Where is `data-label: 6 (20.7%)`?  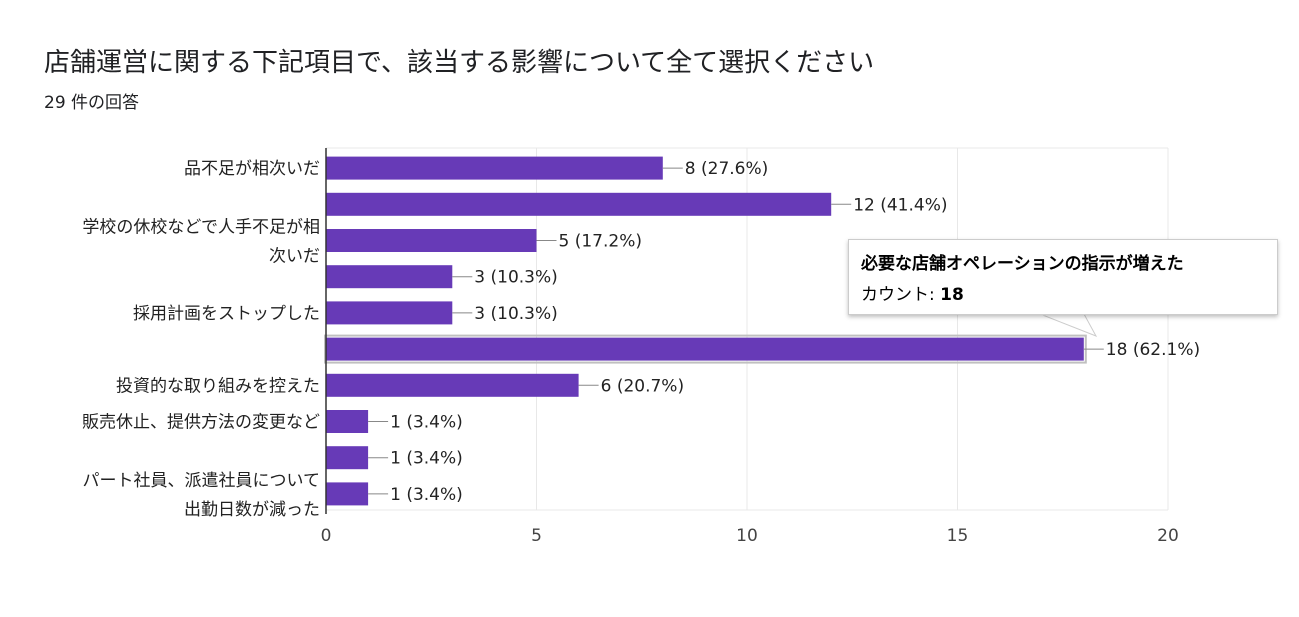 data-label: 6 (20.7%) is located at coordinates (643, 386).